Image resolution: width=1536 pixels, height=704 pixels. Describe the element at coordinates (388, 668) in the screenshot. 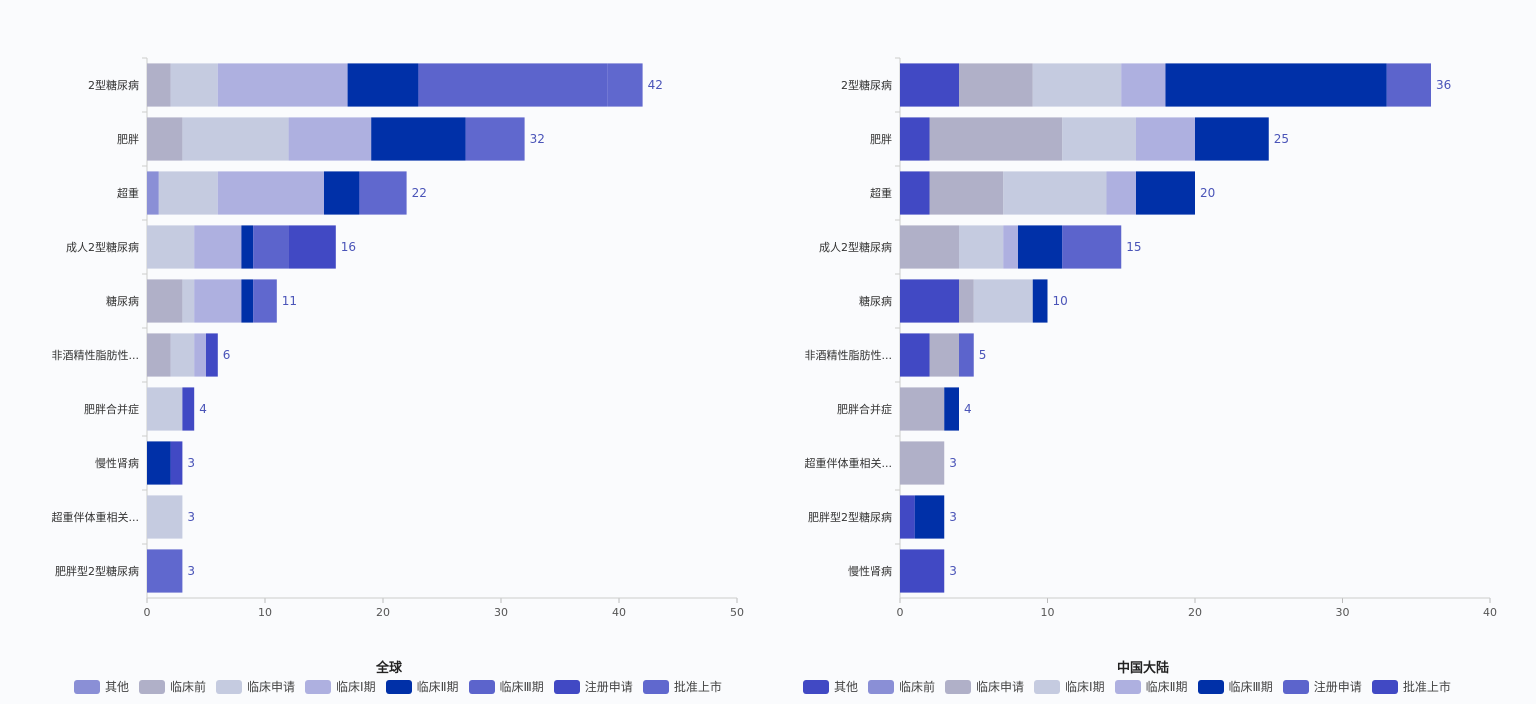

I see `chart-title-global: 全球` at that location.